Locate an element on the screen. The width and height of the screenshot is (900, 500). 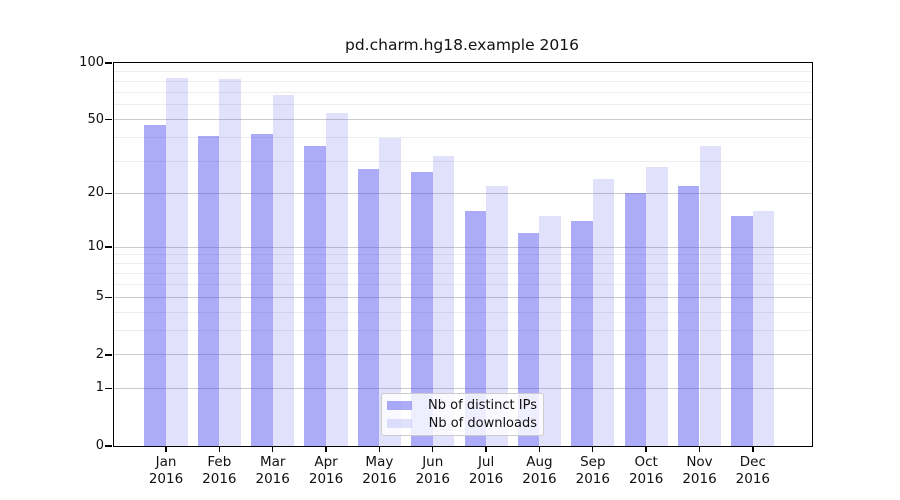
y-tick-label-100: 100 is located at coordinates (91, 62).